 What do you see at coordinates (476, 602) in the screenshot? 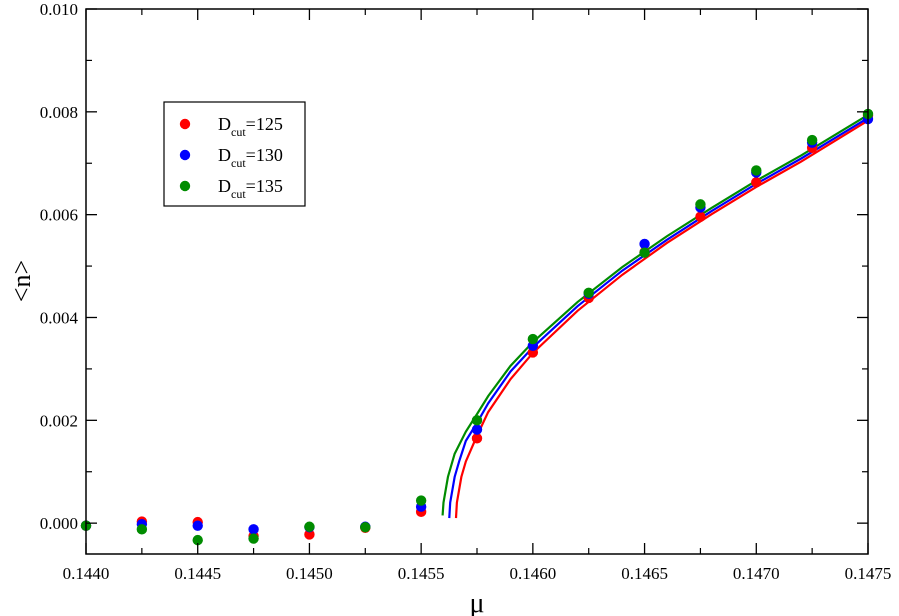
I see `x-axis-label: μ` at bounding box center [476, 602].